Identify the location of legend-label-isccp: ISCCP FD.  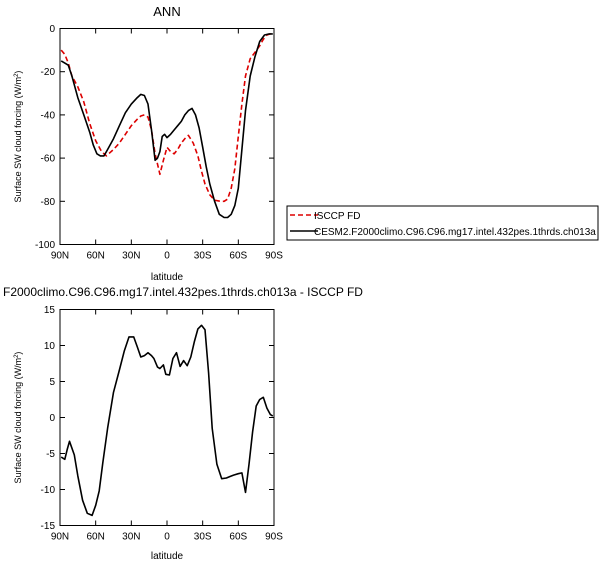
(337, 216).